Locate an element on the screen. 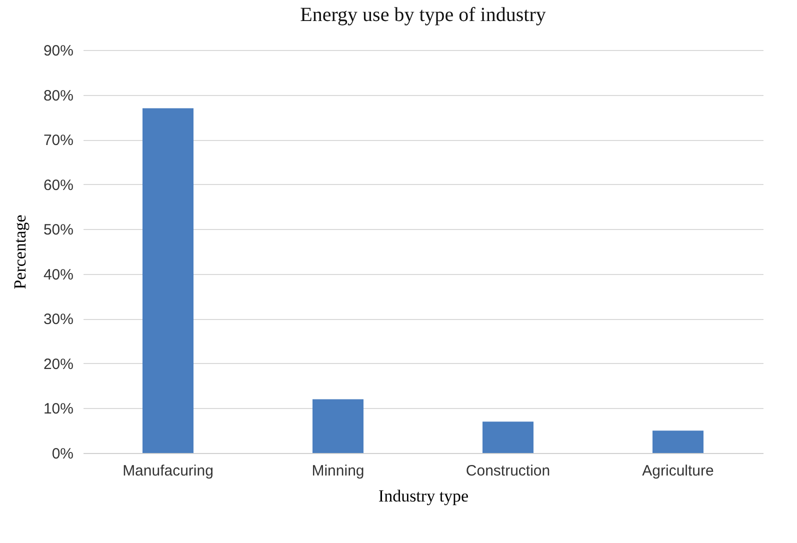 Image resolution: width=797 pixels, height=543 pixels. y-tick-label: 20% is located at coordinates (58, 364).